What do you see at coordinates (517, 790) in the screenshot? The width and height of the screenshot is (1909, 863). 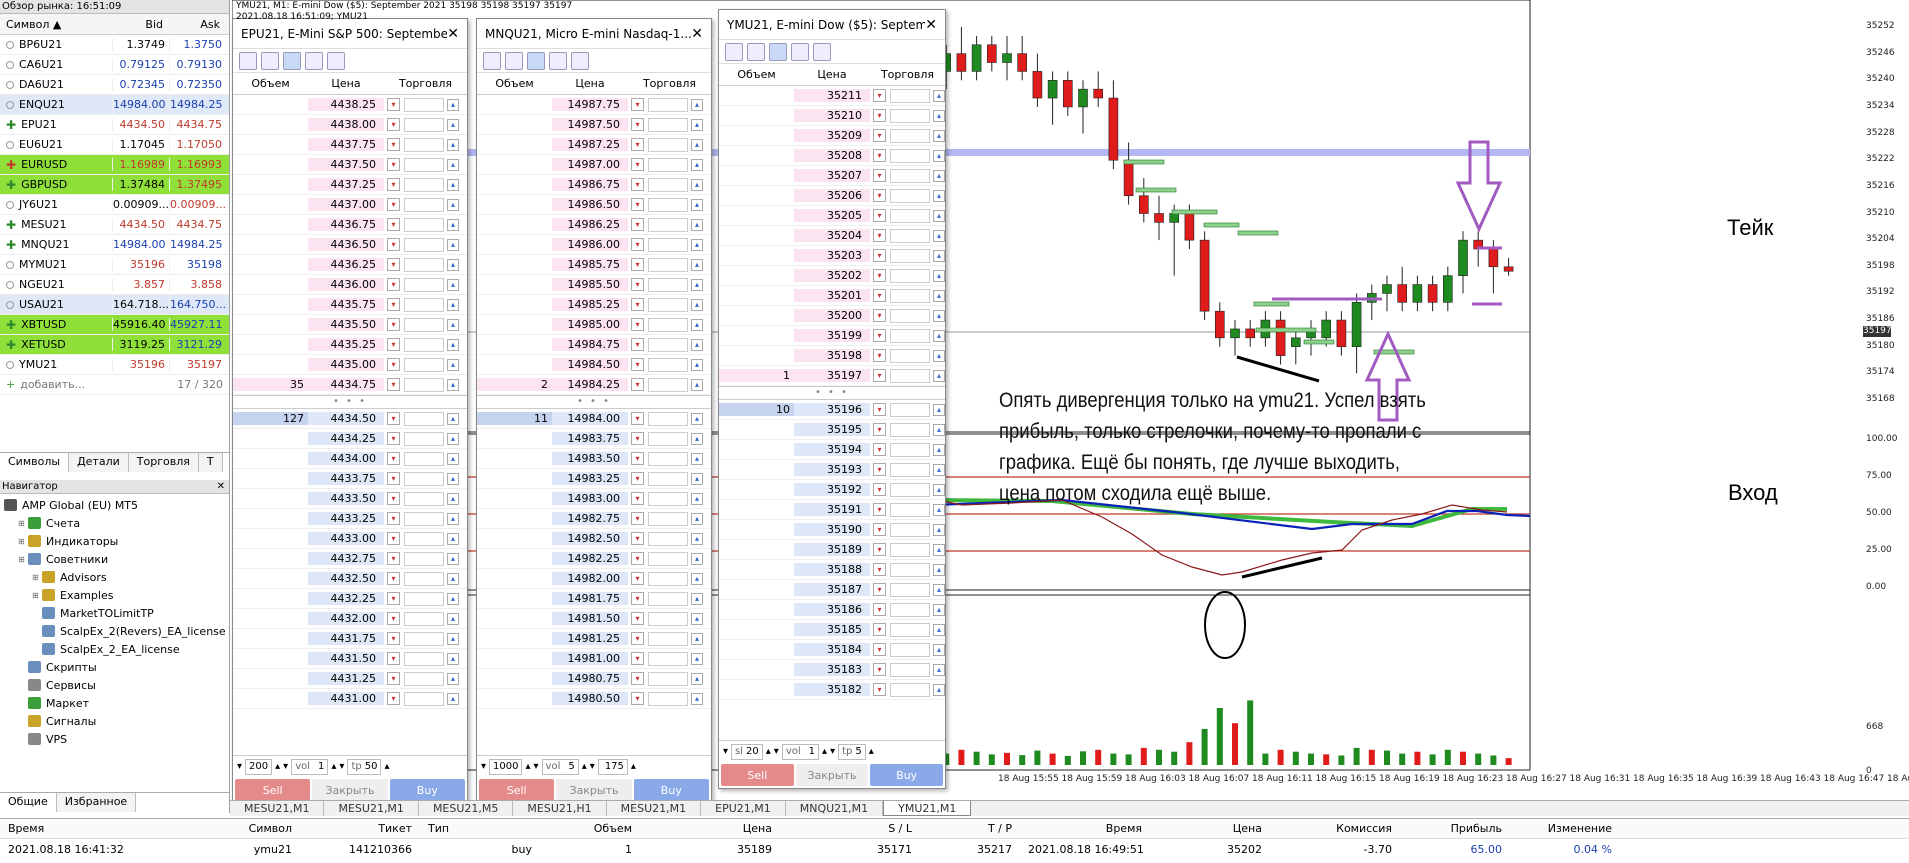 I see `sell-button: Sell` at bounding box center [517, 790].